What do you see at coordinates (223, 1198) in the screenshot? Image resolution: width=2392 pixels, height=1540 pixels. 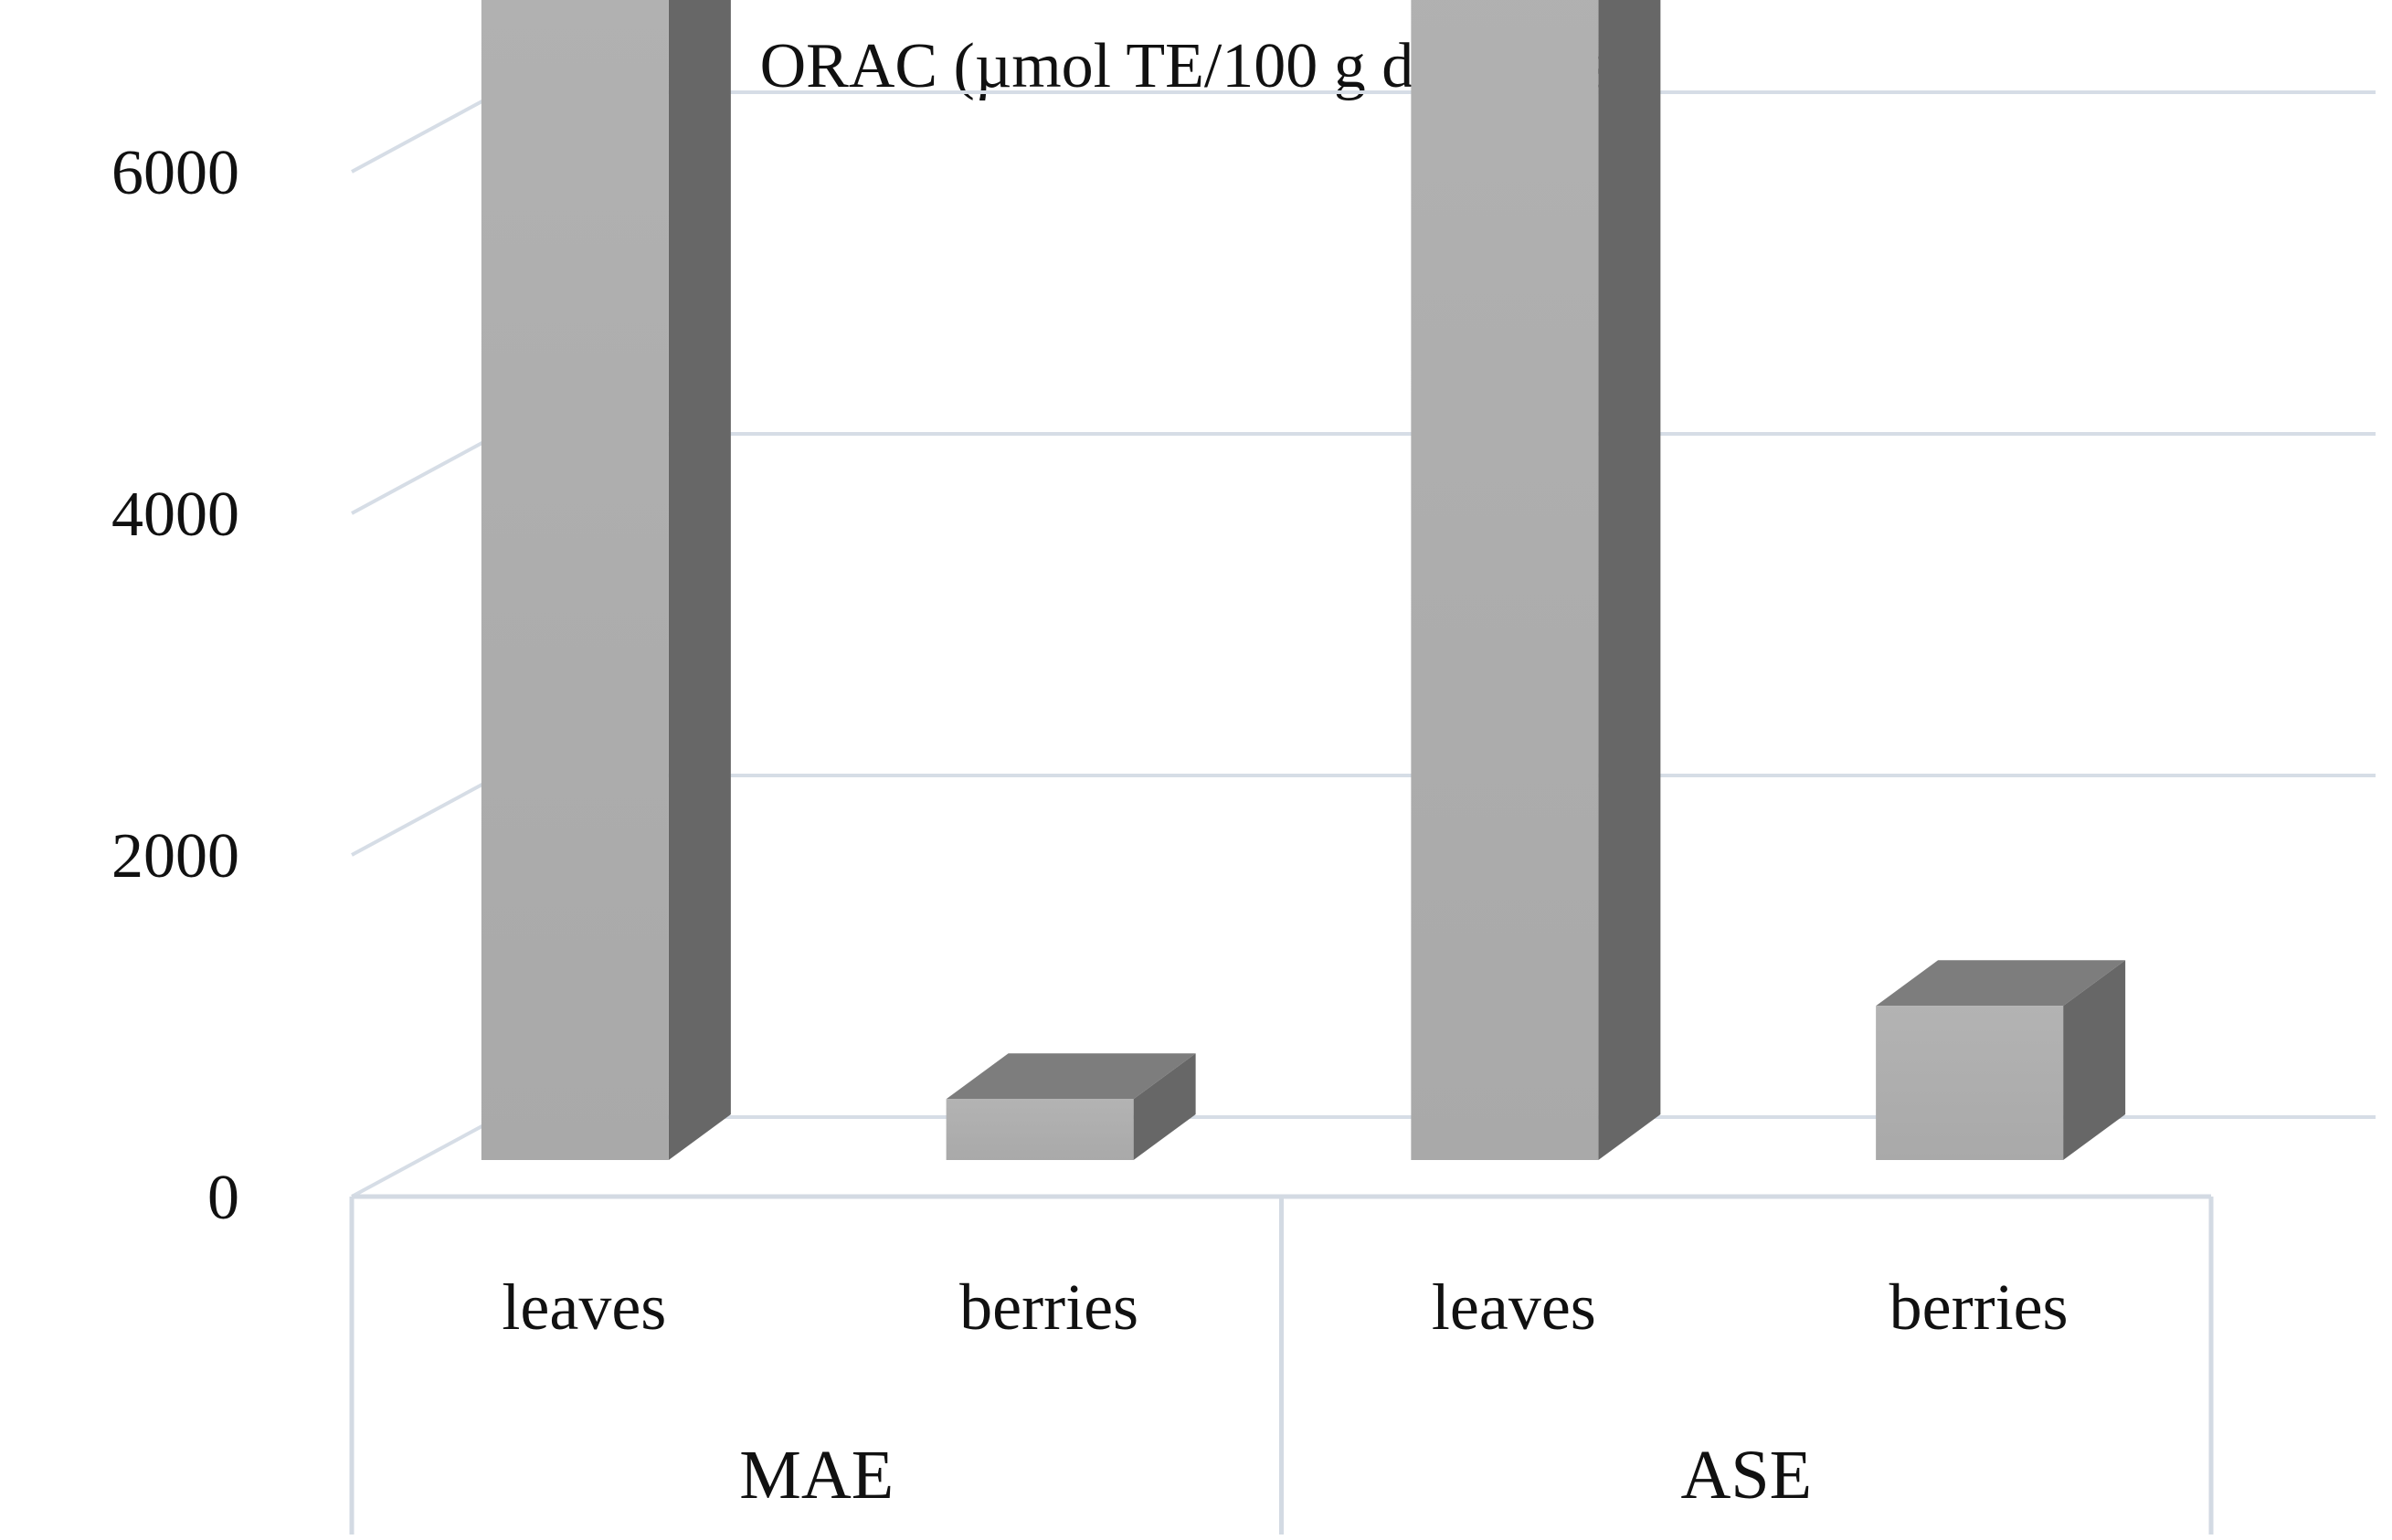 I see `y-tick-label: 0` at bounding box center [223, 1198].